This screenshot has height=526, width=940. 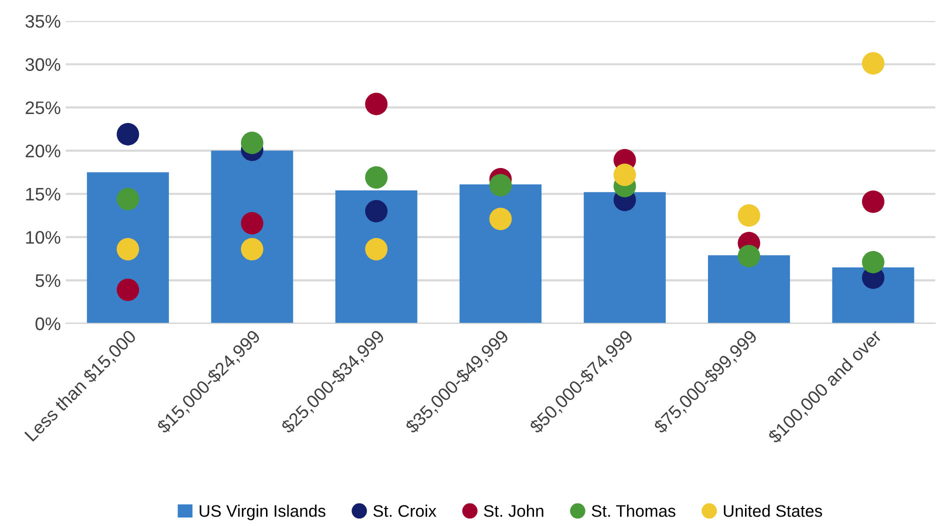 I want to click on y-tick-label: 15%, so click(x=43, y=194).